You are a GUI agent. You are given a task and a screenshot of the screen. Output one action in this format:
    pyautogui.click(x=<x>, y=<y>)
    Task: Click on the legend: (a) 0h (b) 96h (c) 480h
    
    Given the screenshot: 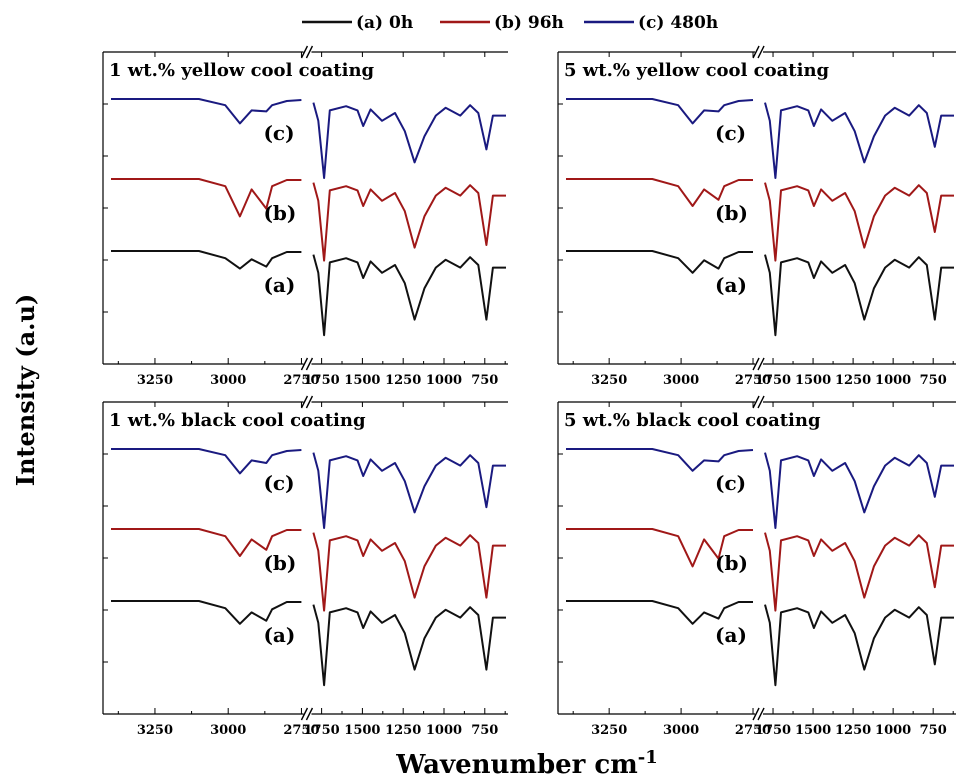 What is the action you would take?
    pyautogui.click(x=510, y=23)
    